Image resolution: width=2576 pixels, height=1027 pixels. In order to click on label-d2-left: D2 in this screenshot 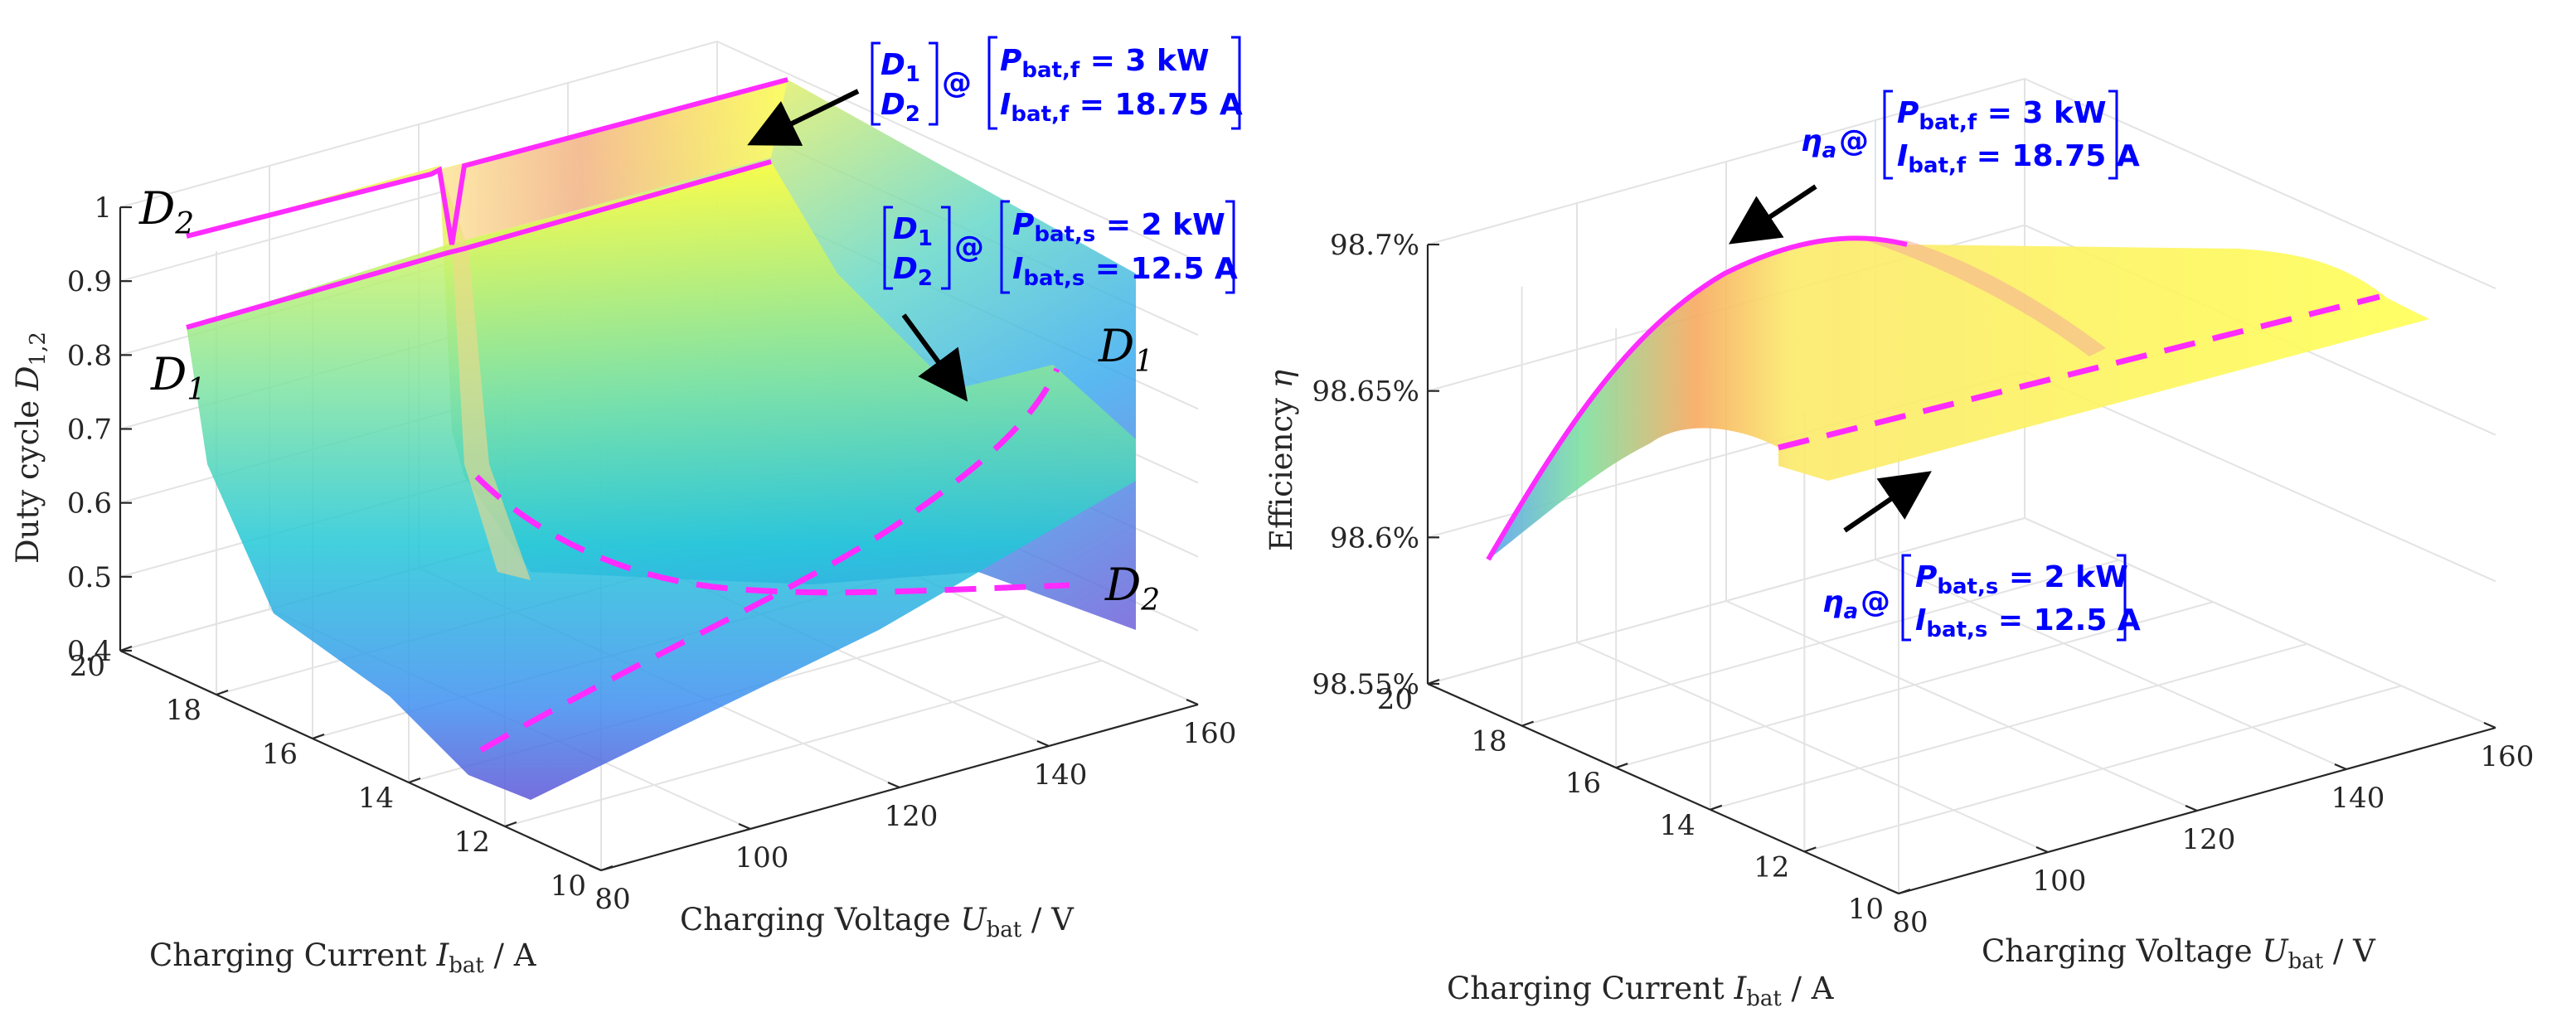, I will do `click(166, 211)`.